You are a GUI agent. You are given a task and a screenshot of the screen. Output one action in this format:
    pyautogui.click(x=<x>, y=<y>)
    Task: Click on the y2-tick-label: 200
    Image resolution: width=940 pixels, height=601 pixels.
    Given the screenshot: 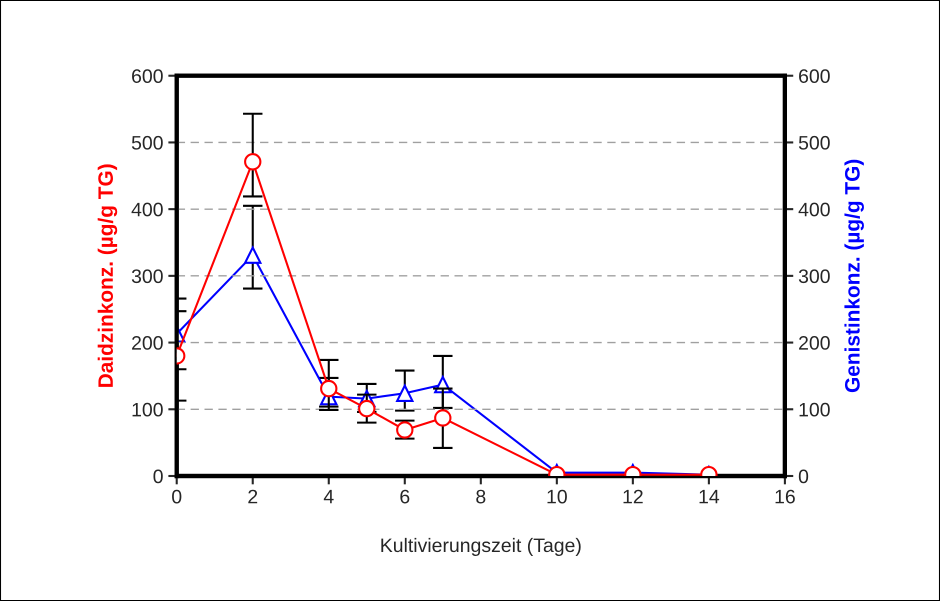 What is the action you would take?
    pyautogui.click(x=814, y=343)
    